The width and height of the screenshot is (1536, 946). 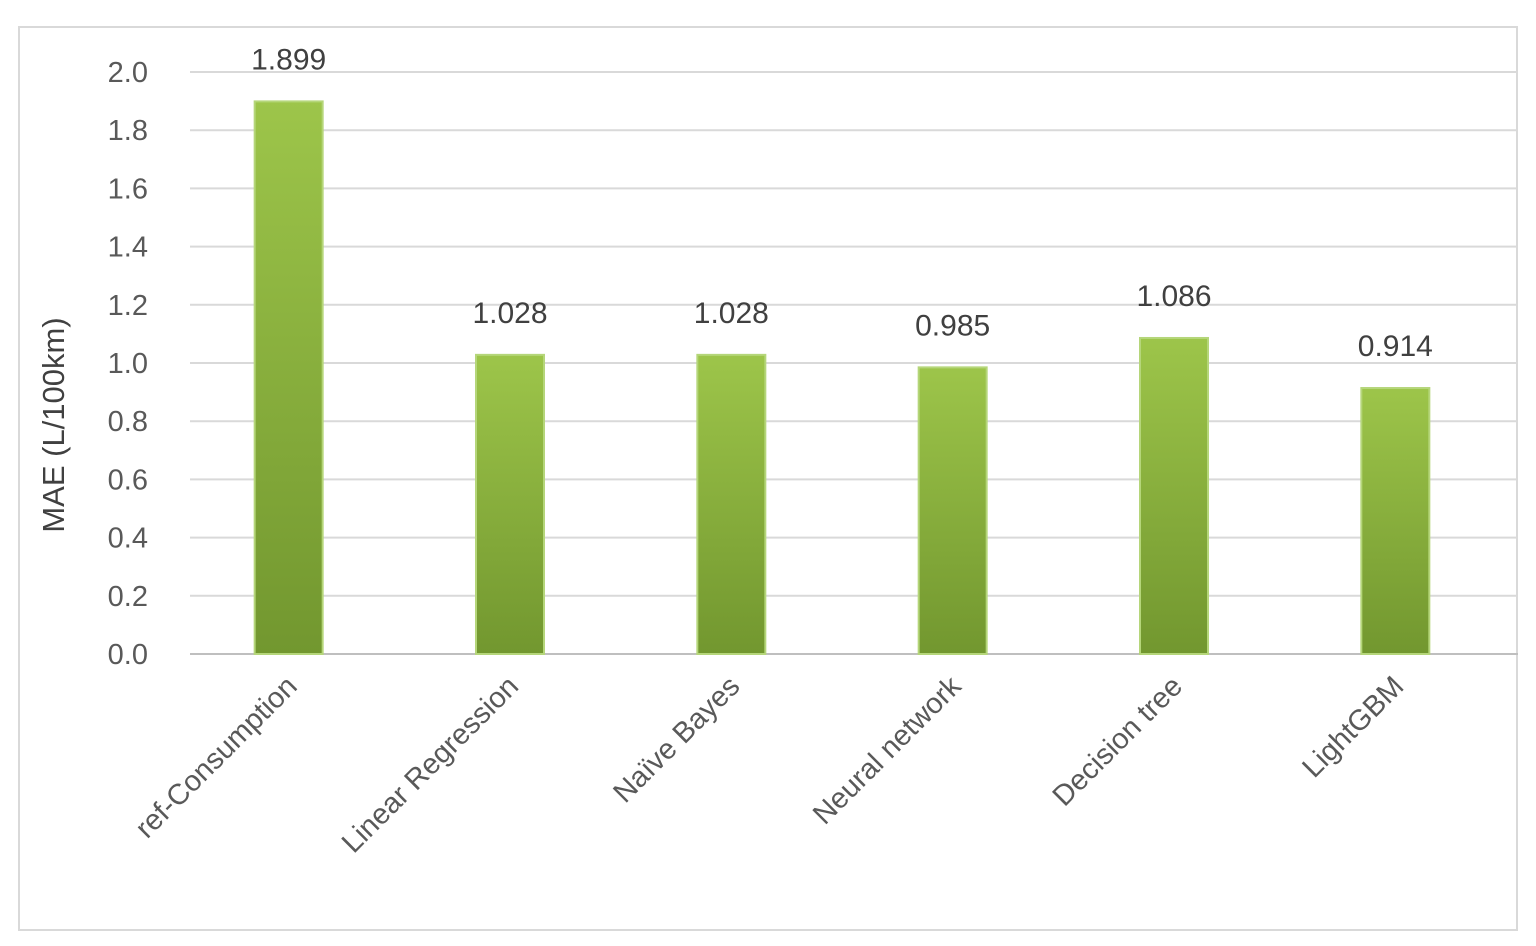 What do you see at coordinates (430, 764) in the screenshot?
I see `x-category-label: Linear Regression` at bounding box center [430, 764].